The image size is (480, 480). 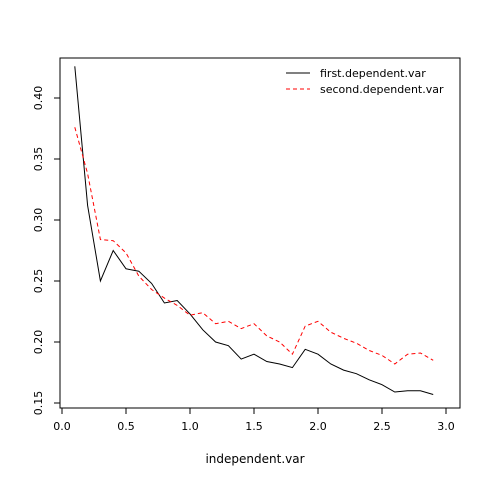 I want to click on y-axis: 0.15 0.20 0.25 0.30 0.35 0.40, so click(x=46, y=251).